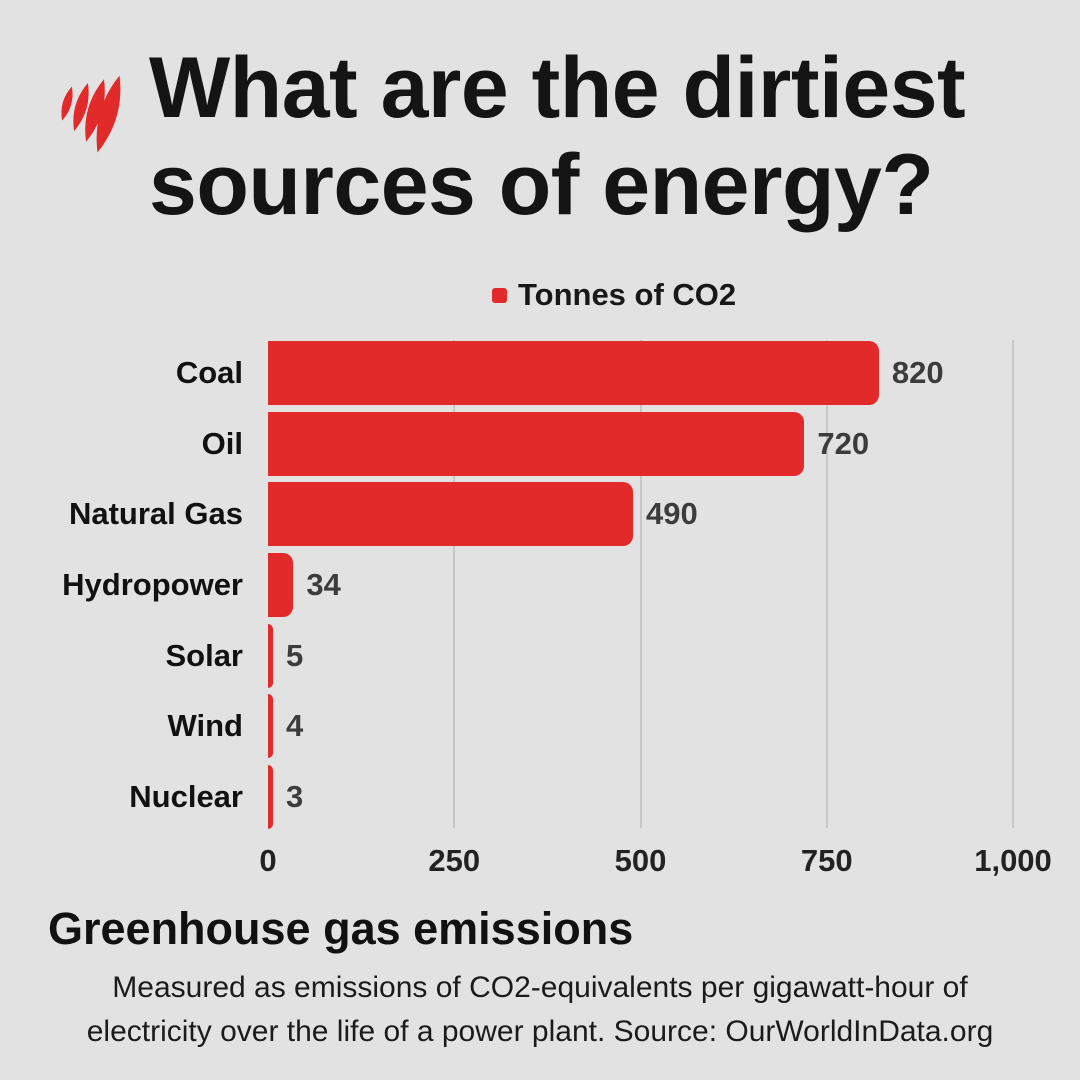 The image size is (1080, 1080). Describe the element at coordinates (323, 584) in the screenshot. I see `value-label: 34` at that location.